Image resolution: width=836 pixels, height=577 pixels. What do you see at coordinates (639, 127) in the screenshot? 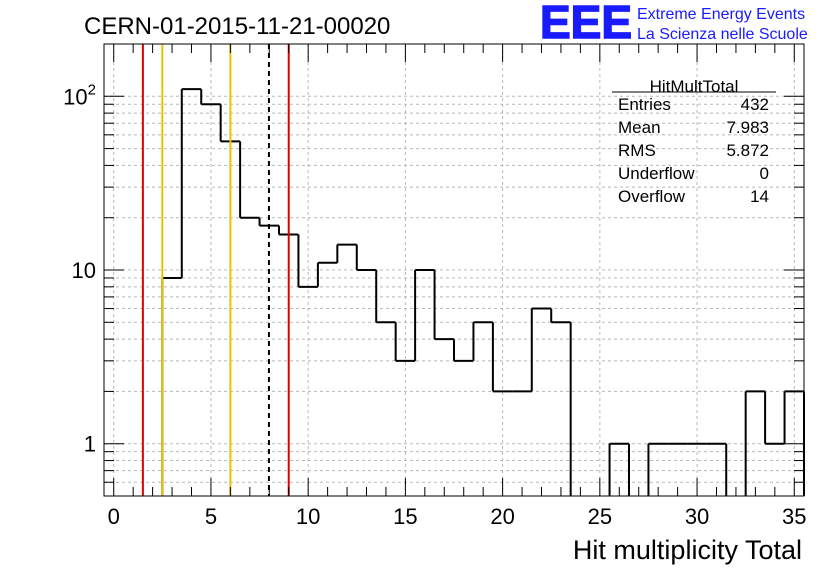
I see `stats-label: Mean` at bounding box center [639, 127].